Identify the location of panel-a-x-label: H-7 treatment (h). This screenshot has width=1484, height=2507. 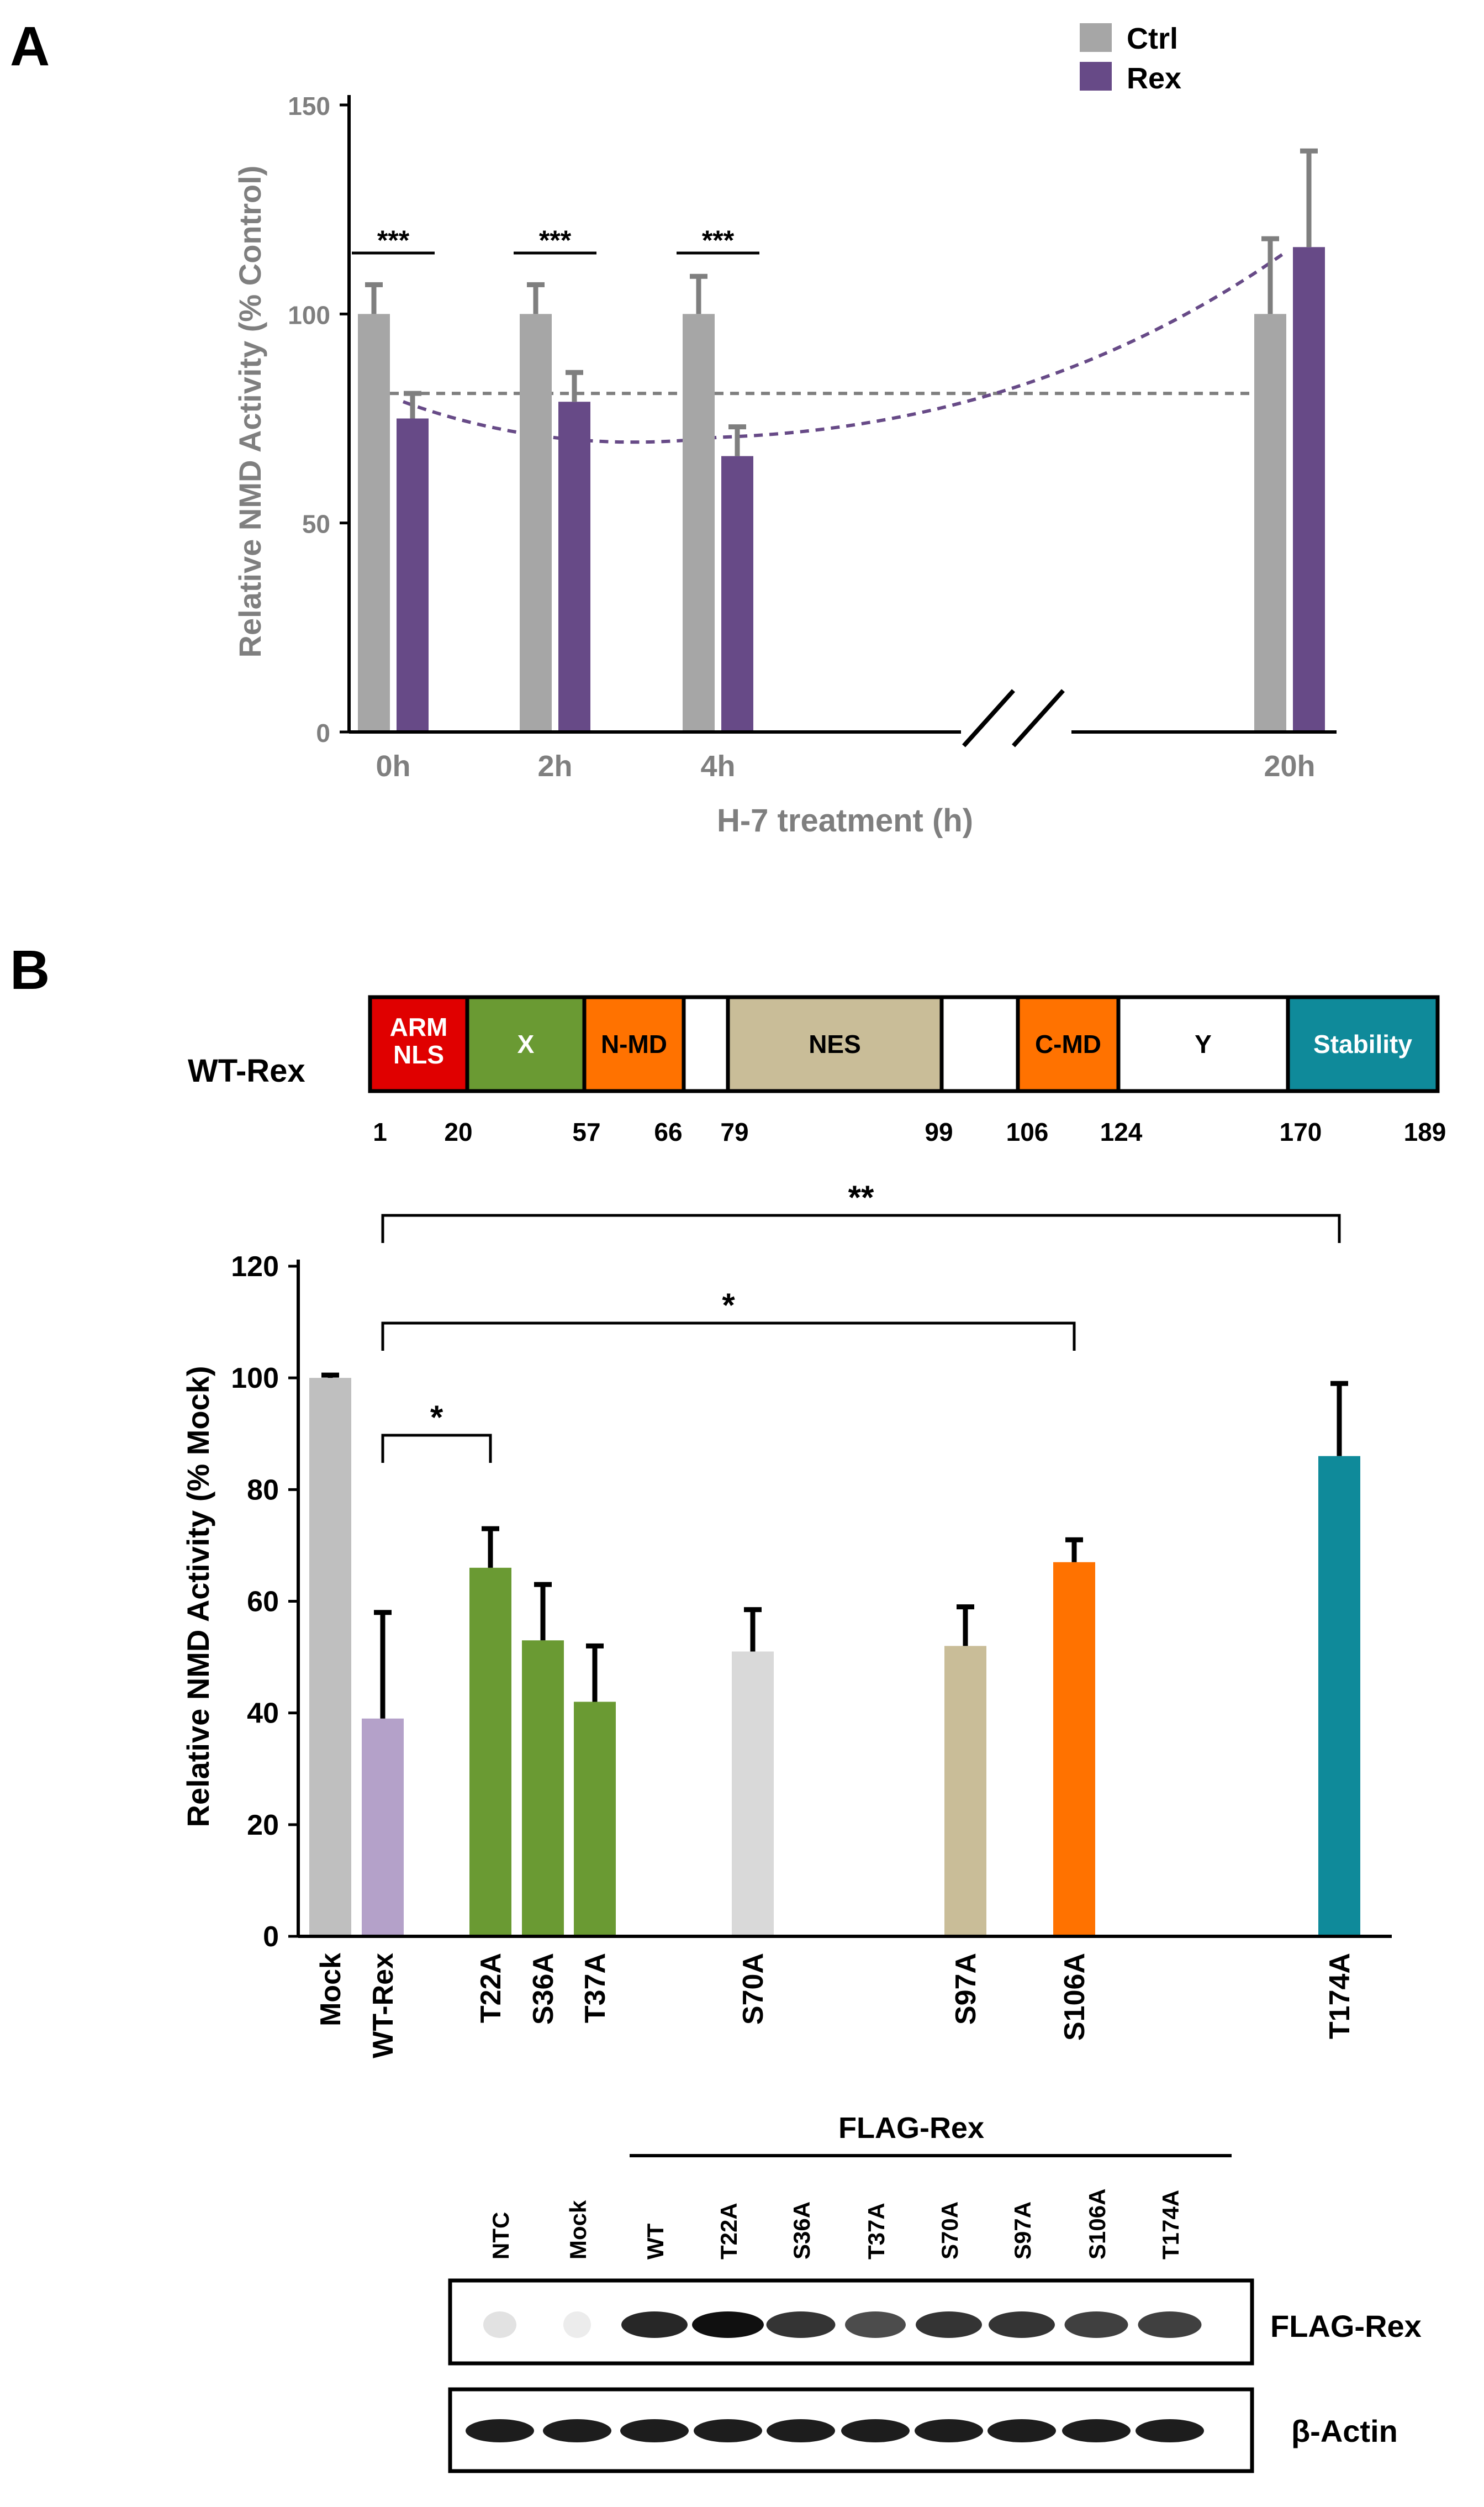
(845, 821).